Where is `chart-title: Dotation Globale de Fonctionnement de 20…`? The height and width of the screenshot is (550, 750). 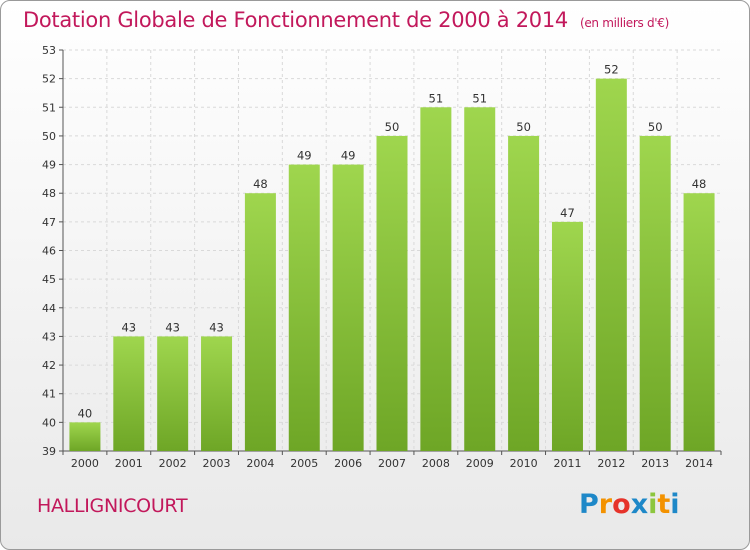
chart-title: Dotation Globale de Fonctionnement de 20… is located at coordinates (346, 20).